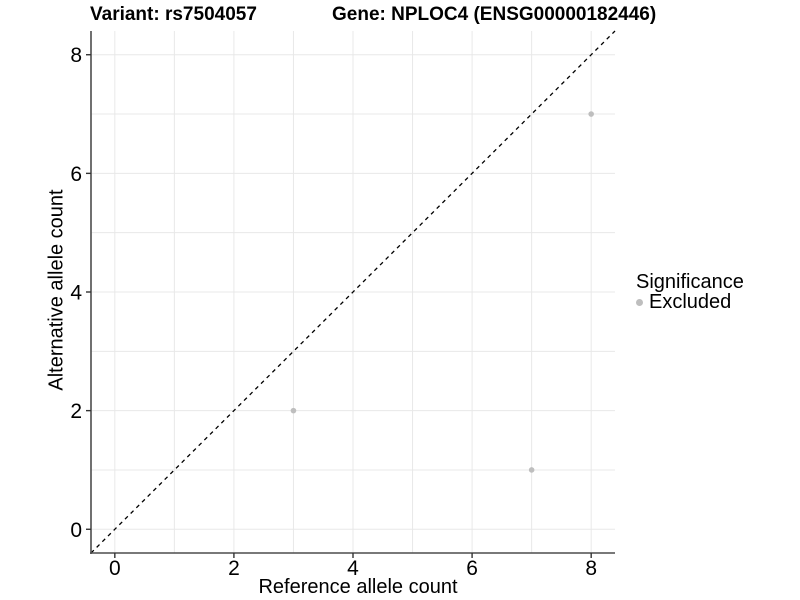  What do you see at coordinates (56, 290) in the screenshot?
I see `y-axis-label: Alternative allele count` at bounding box center [56, 290].